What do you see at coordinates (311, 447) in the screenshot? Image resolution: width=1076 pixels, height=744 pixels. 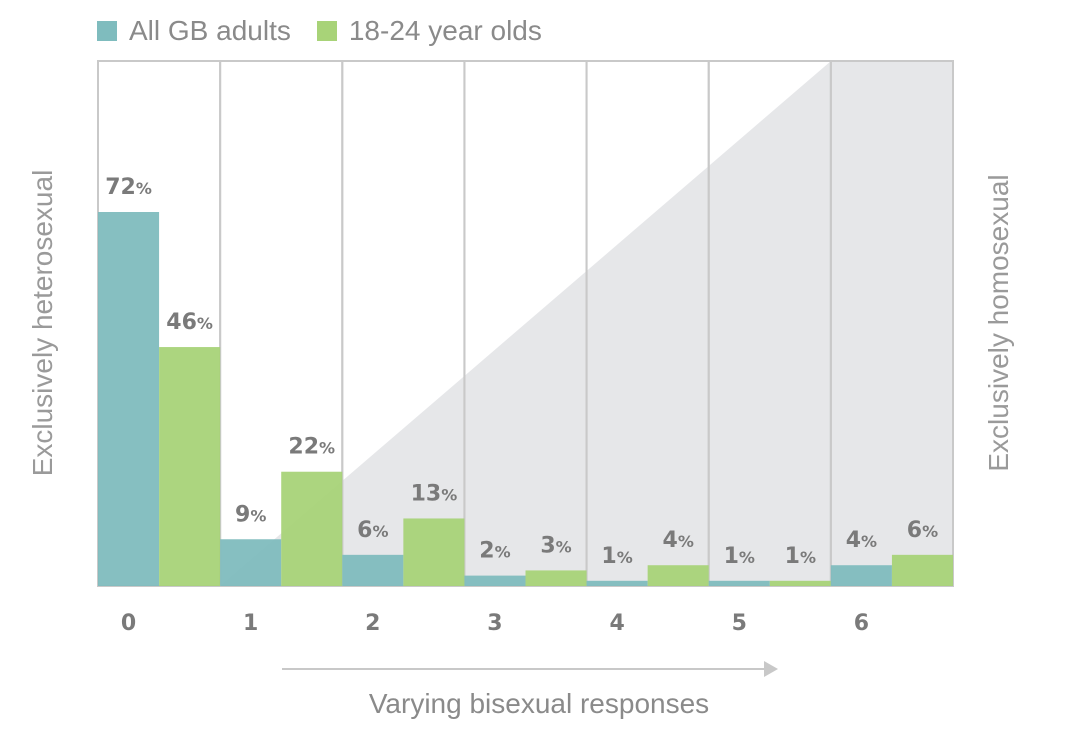 I see `value-label-18-24-1: 22%` at bounding box center [311, 447].